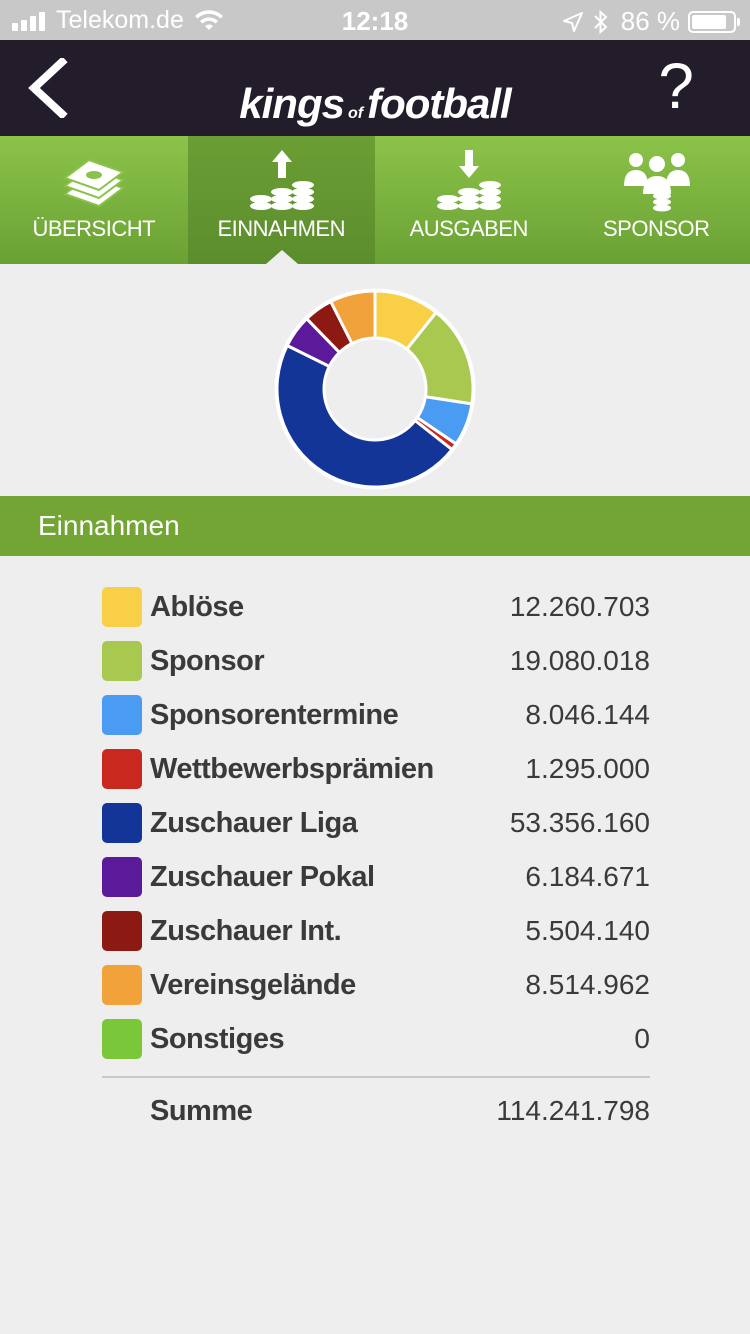 The width and height of the screenshot is (750, 1334). Describe the element at coordinates (376, 823) in the screenshot. I see `legend-row: Zuschauer Liga 53.356.160` at that location.